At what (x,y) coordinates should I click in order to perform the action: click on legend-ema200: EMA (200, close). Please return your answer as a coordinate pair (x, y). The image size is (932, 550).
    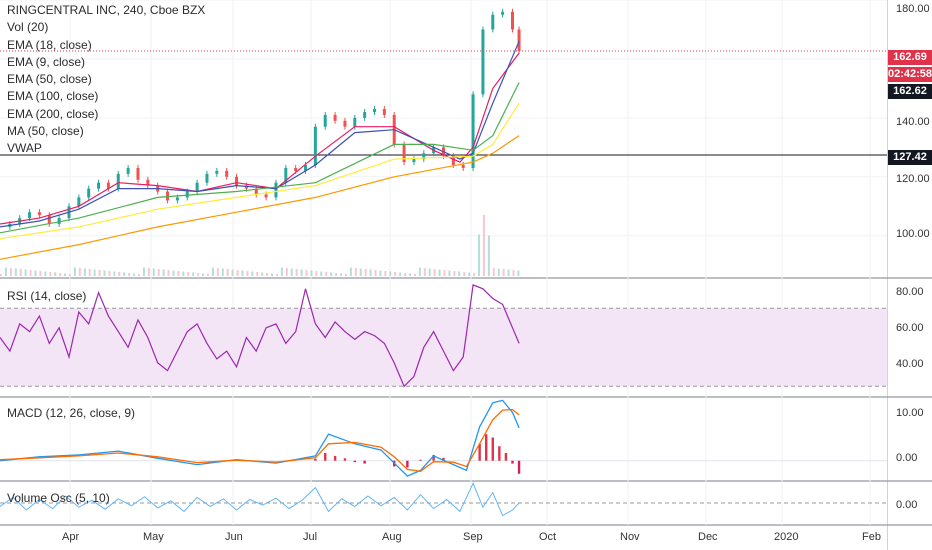
    Looking at the image, I should click on (53, 113).